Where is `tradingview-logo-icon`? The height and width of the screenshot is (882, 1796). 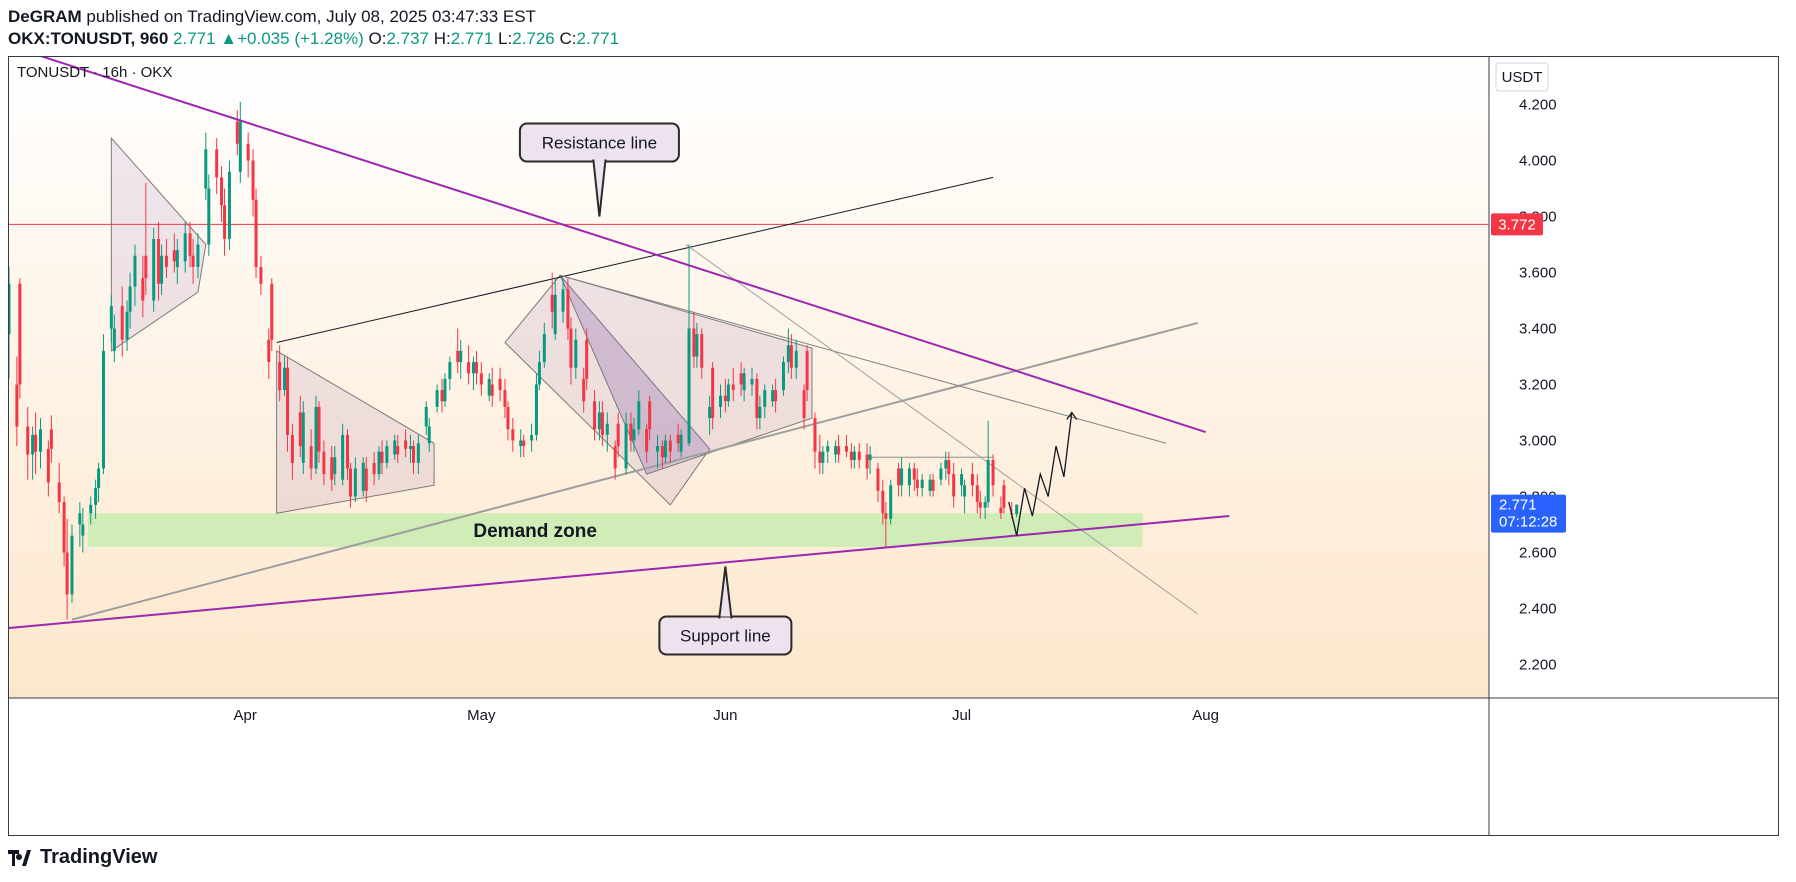 tradingview-logo-icon is located at coordinates (22, 857).